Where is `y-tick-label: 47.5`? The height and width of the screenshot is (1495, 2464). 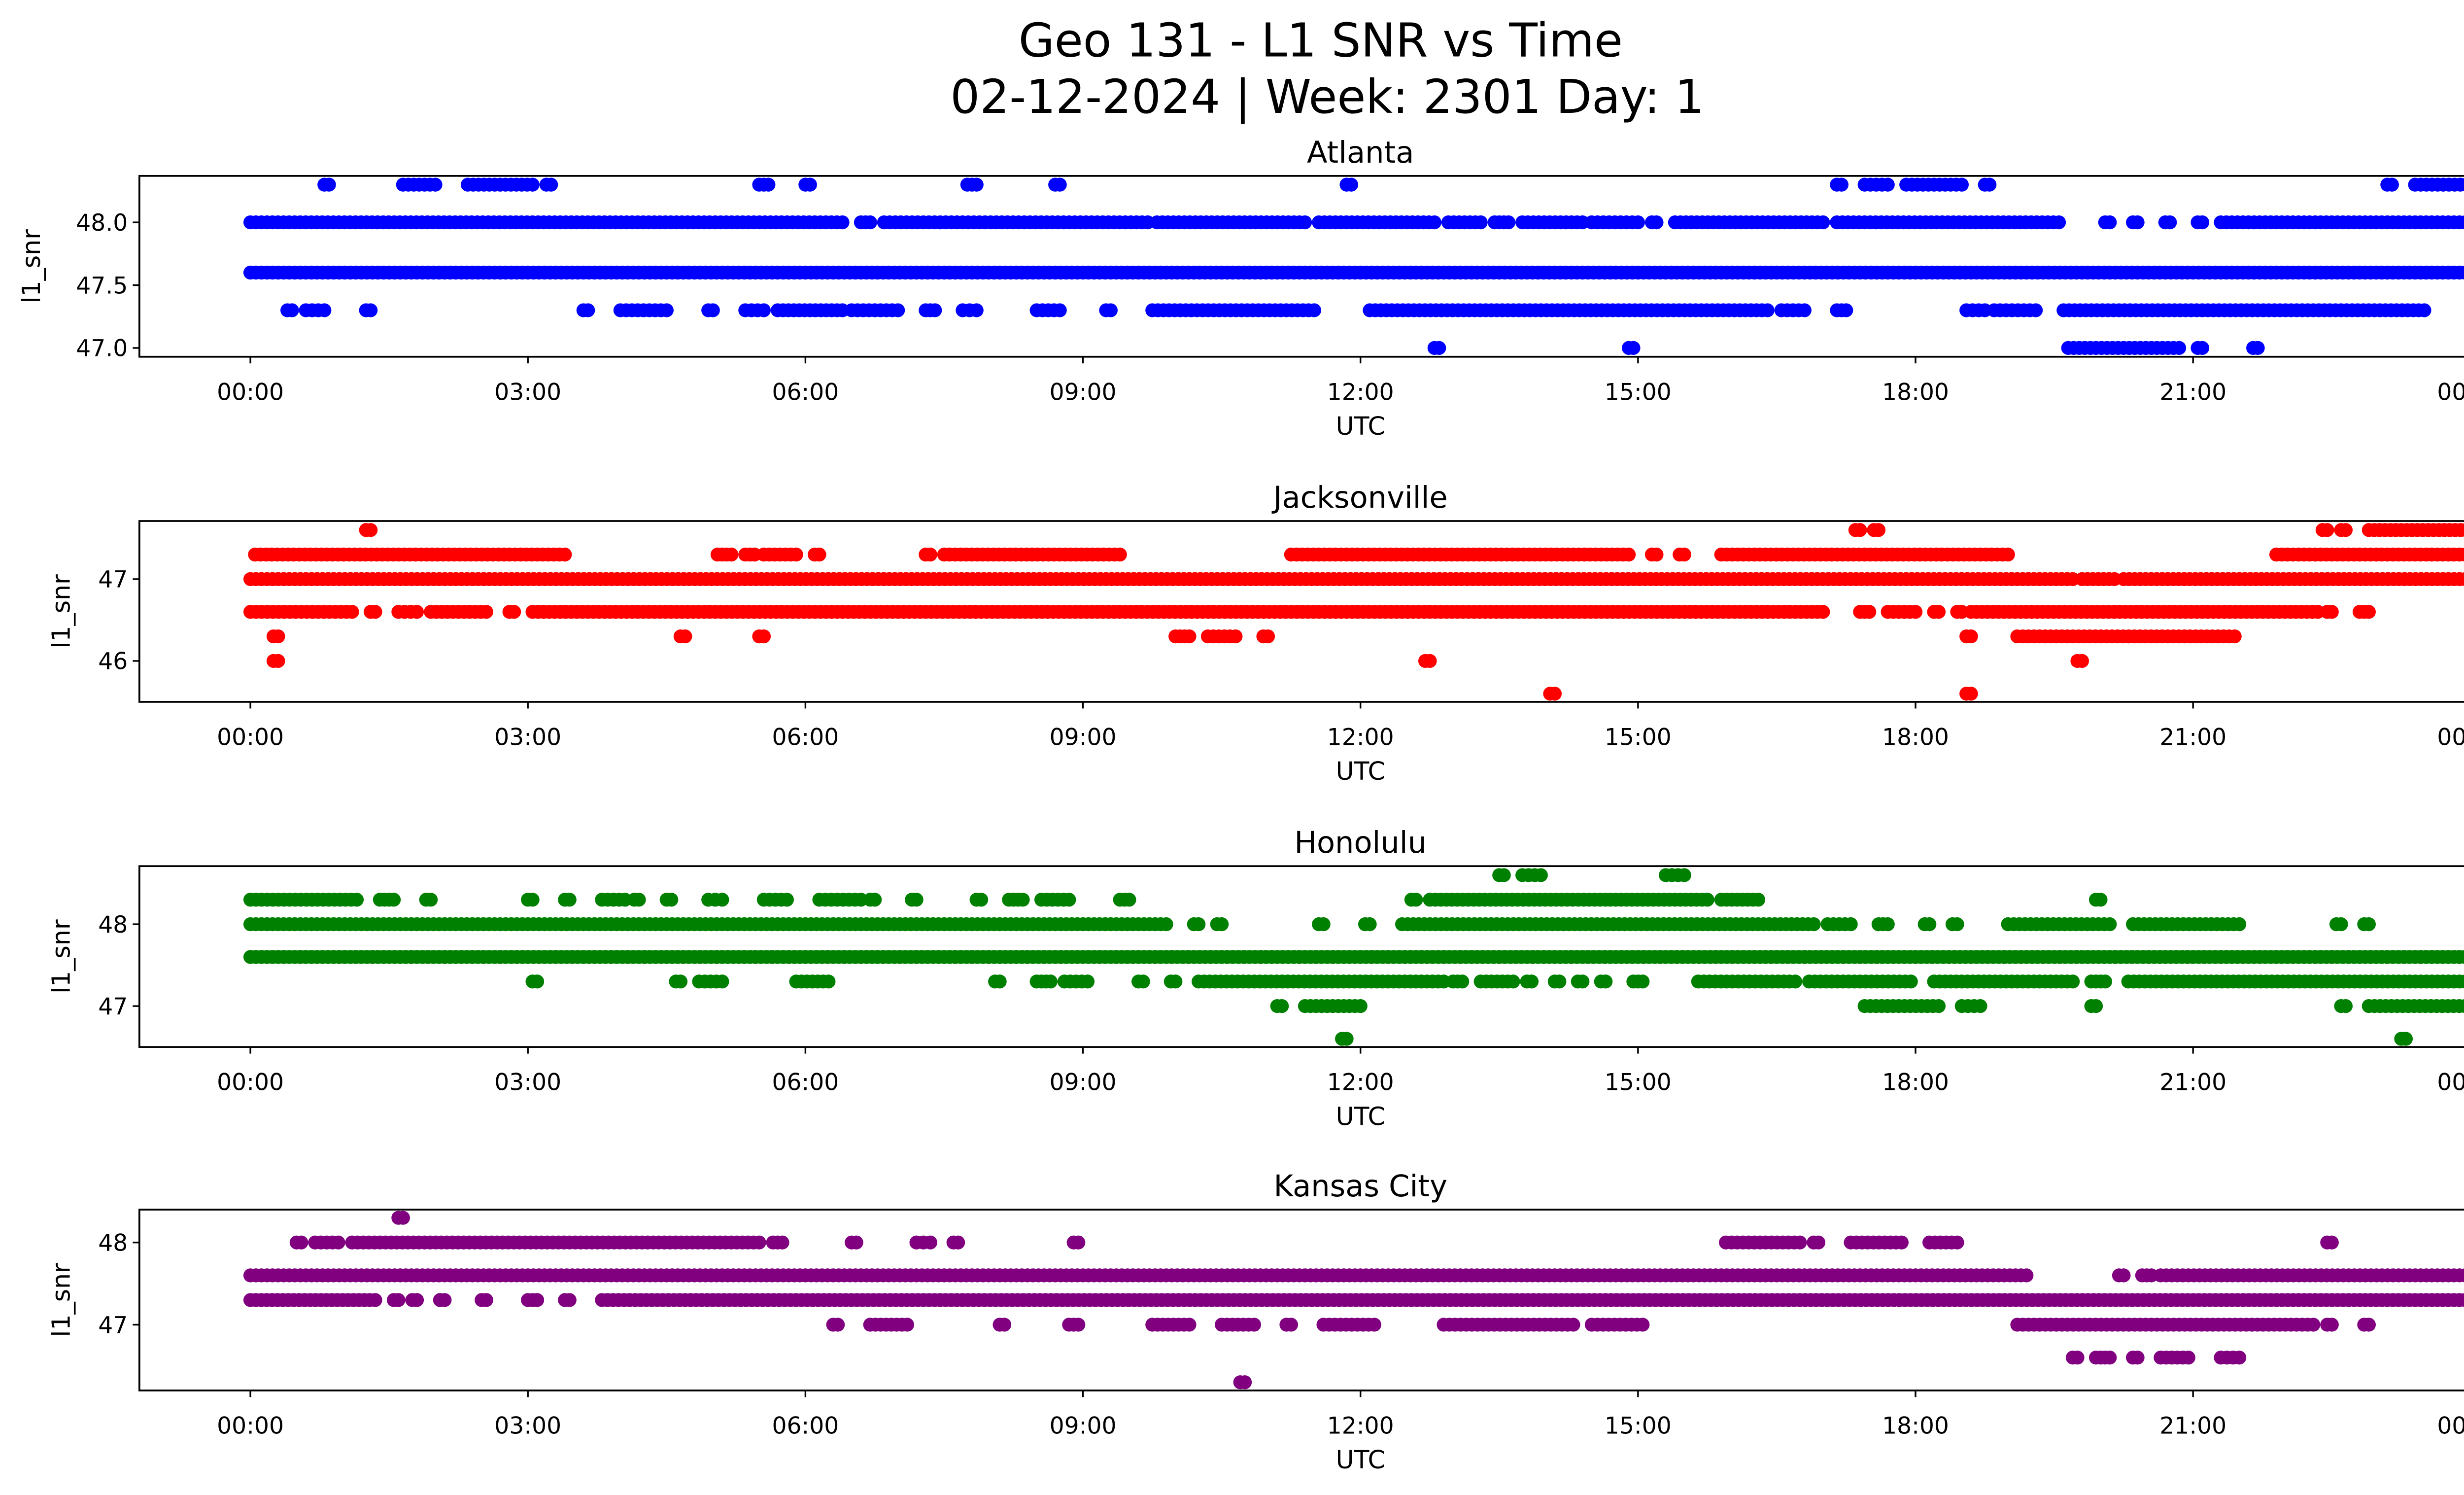 y-tick-label: 47.5 is located at coordinates (102, 285).